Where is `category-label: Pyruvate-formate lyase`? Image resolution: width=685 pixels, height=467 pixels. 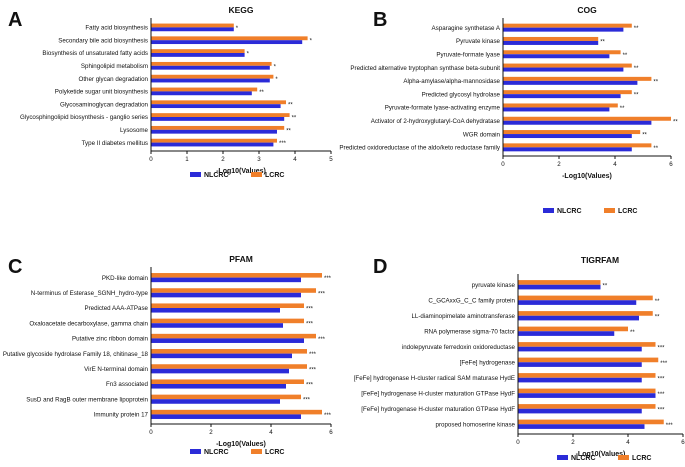
category-label: Pyruvate-formate lyase is located at coordinates (468, 54).